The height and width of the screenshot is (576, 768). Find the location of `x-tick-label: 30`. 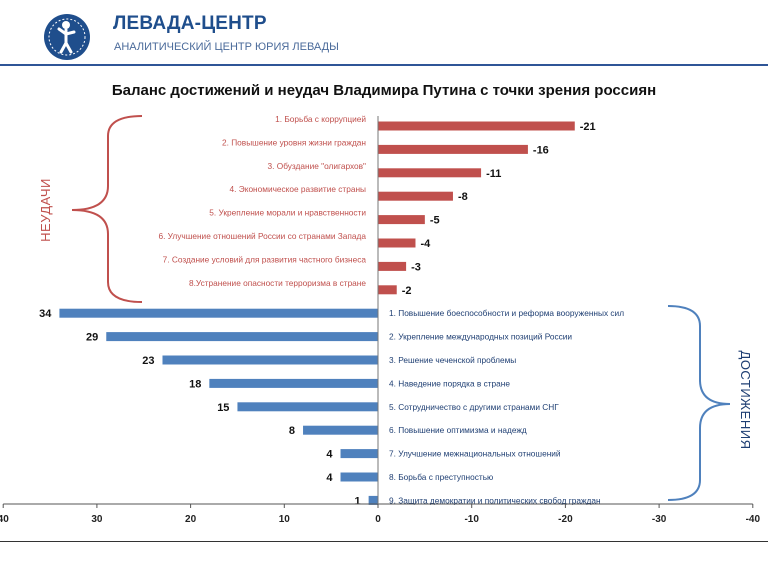

x-tick-label: 30 is located at coordinates (97, 519).